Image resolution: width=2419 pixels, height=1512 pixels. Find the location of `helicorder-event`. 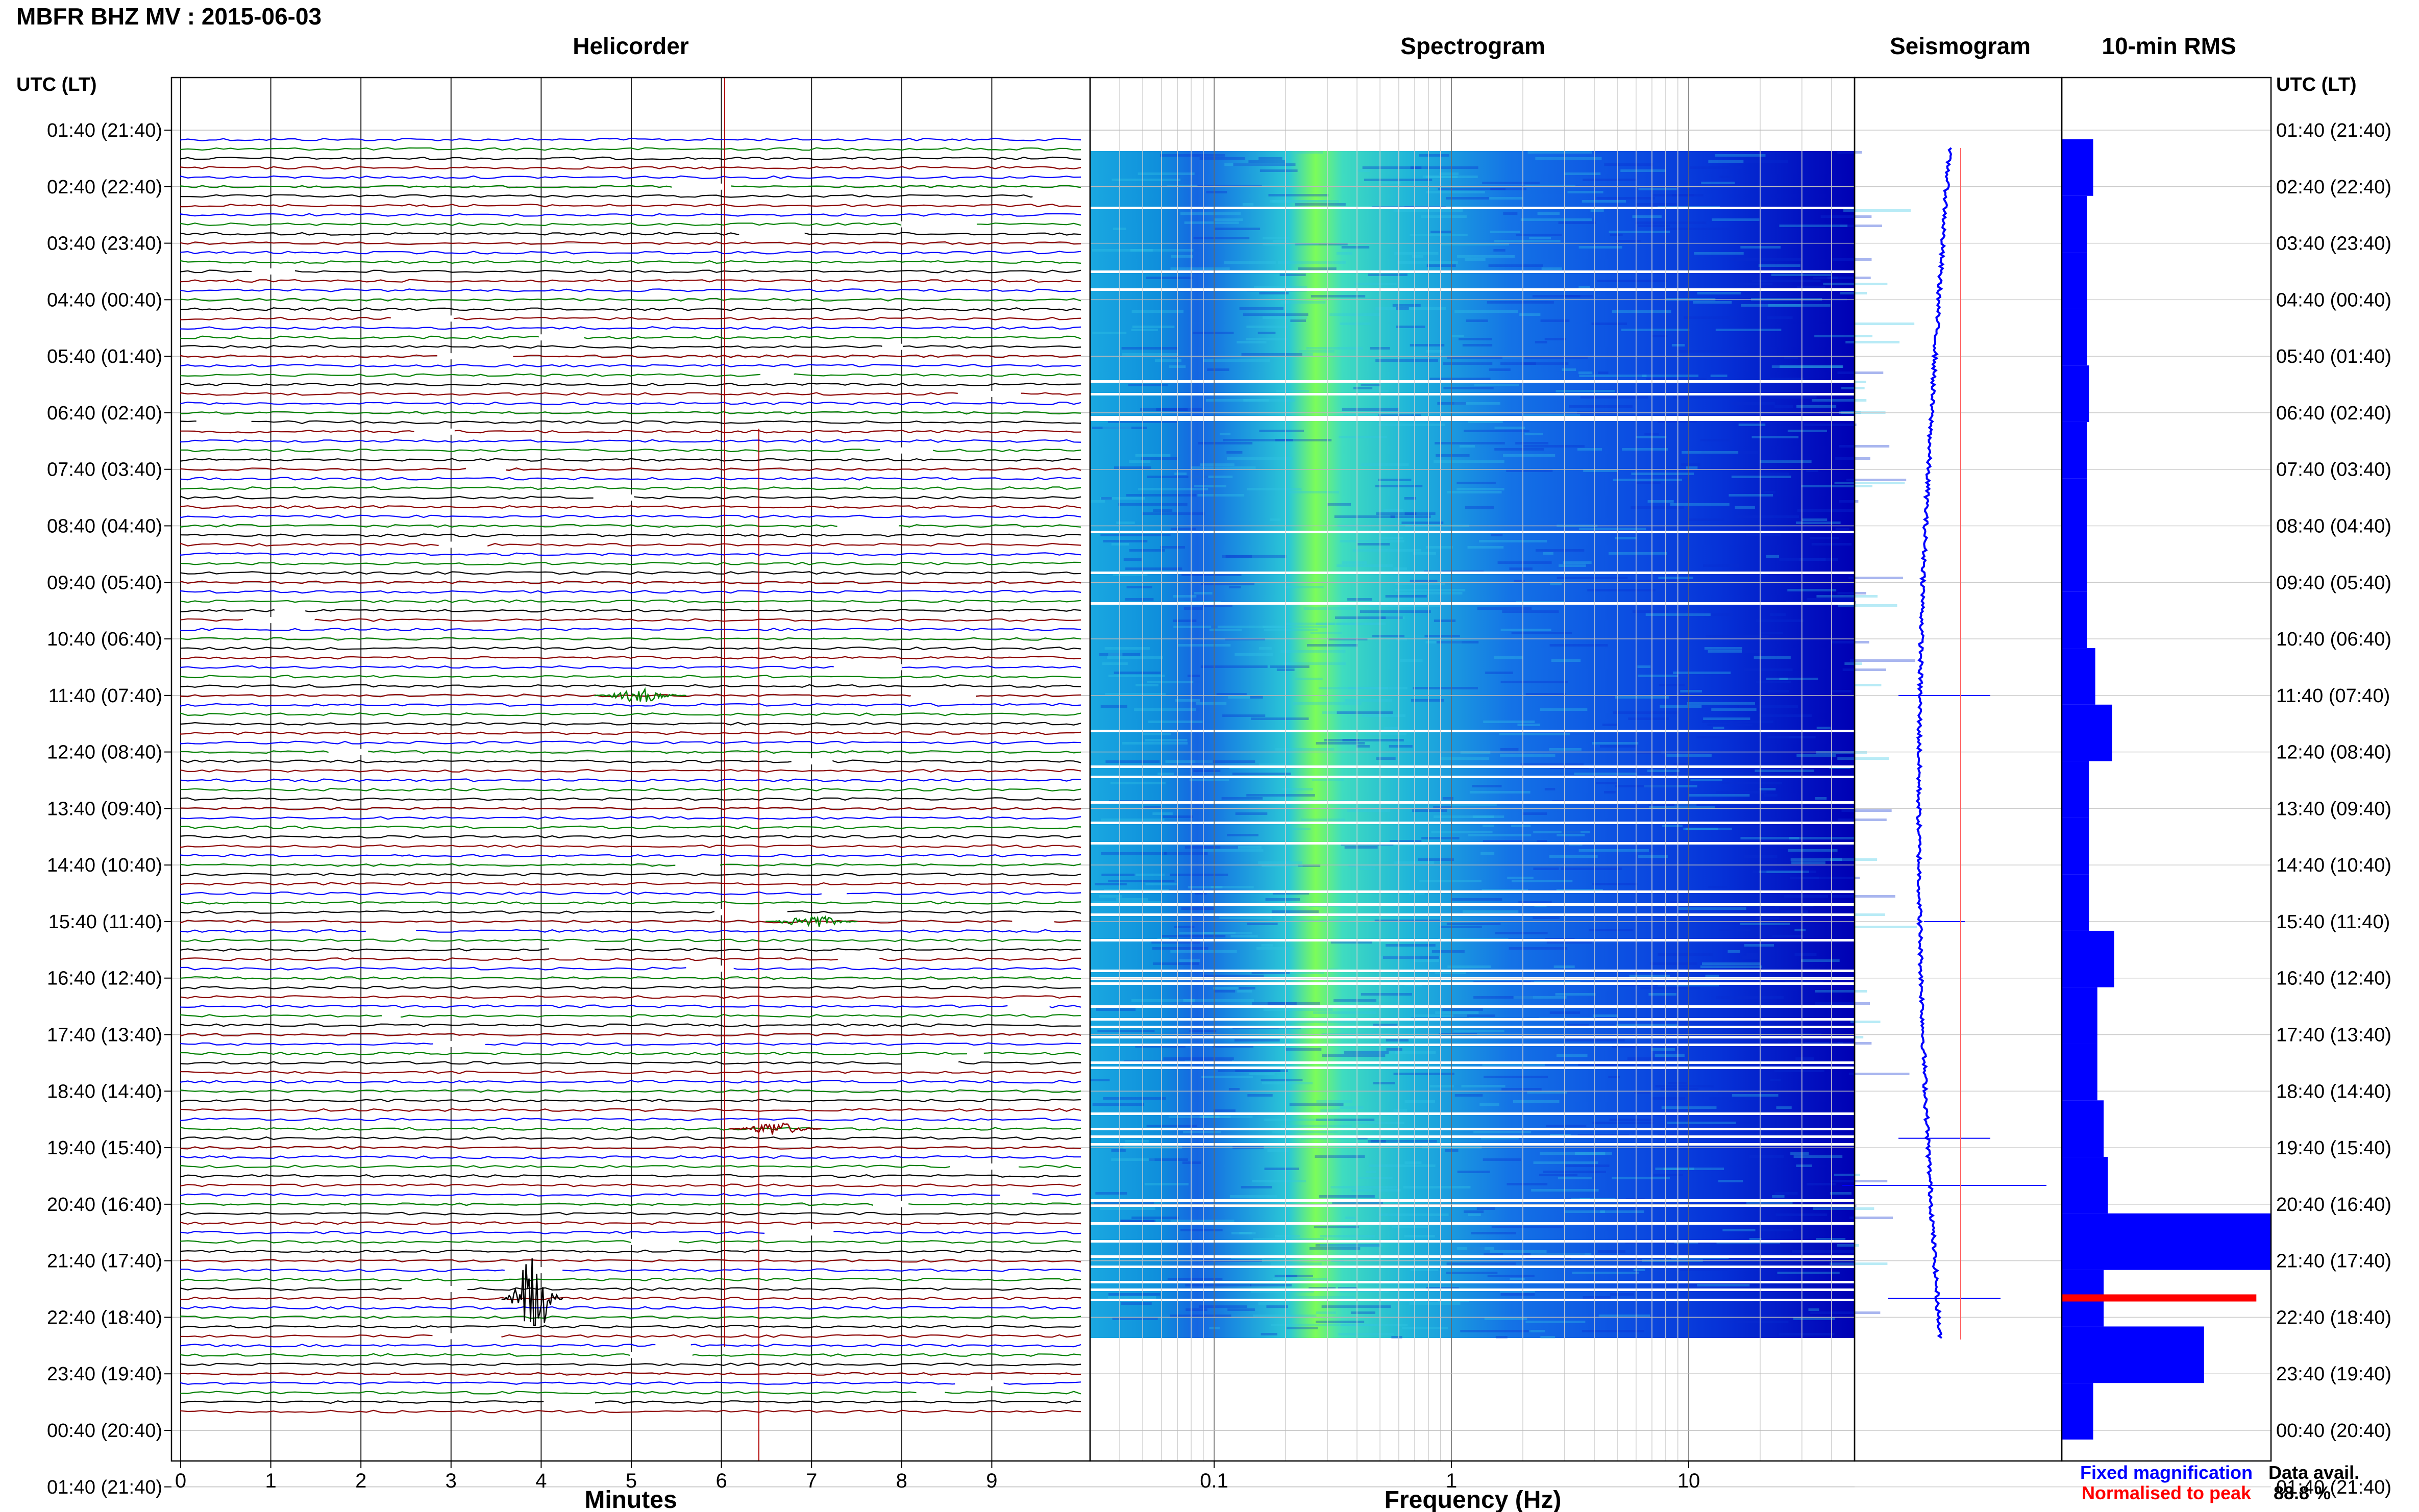

helicorder-event is located at coordinates (532, 1292).